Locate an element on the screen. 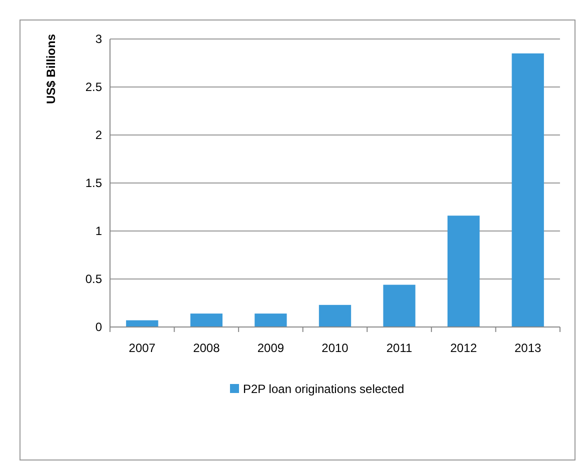 The image size is (582, 466). y-axis-title: US$ Billions is located at coordinates (51, 69).